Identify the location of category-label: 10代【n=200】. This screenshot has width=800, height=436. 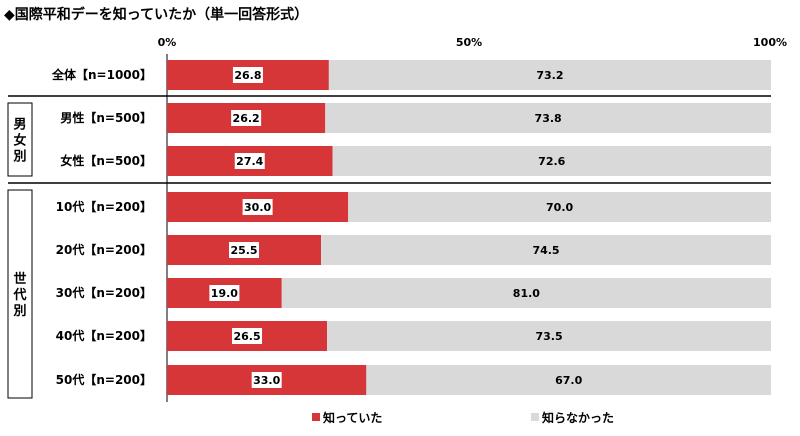
(104, 206).